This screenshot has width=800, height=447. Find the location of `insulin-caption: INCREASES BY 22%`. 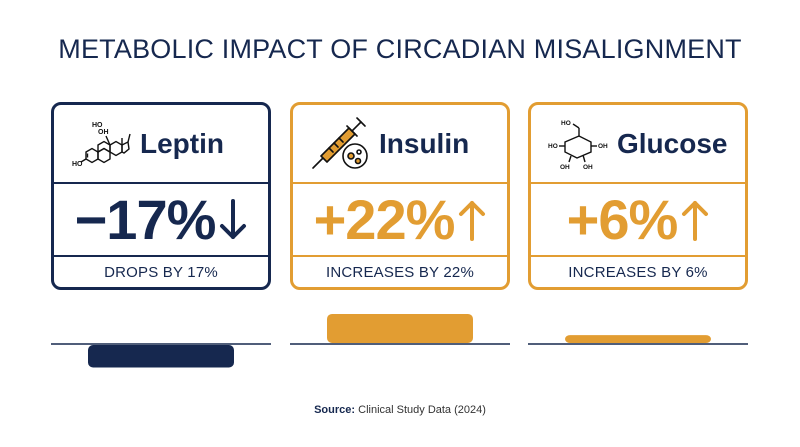

insulin-caption: INCREASES BY 22% is located at coordinates (400, 272).